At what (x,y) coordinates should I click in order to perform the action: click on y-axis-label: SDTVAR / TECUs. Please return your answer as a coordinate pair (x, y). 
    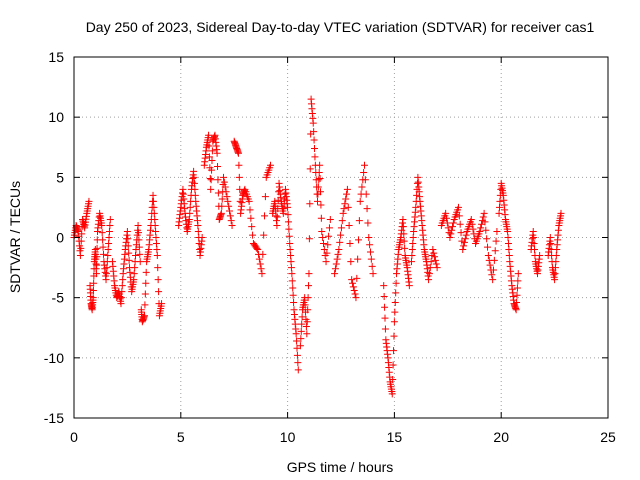
    Looking at the image, I should click on (15, 237).